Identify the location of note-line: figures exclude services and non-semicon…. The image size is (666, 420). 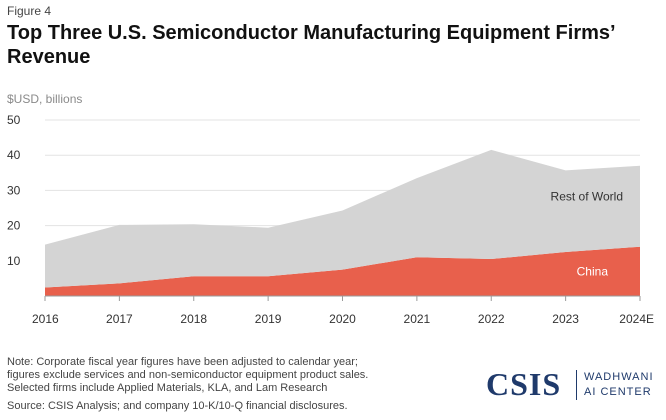
(188, 375).